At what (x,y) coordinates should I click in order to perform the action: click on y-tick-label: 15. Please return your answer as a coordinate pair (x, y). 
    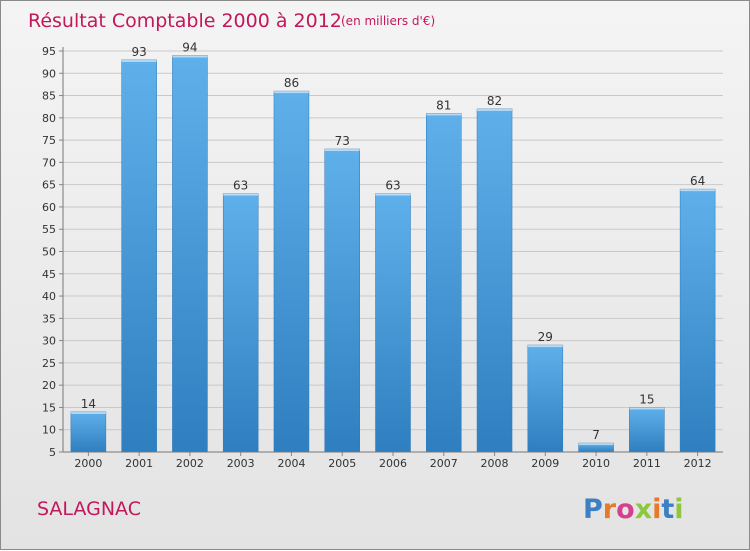
    Looking at the image, I should click on (49, 407).